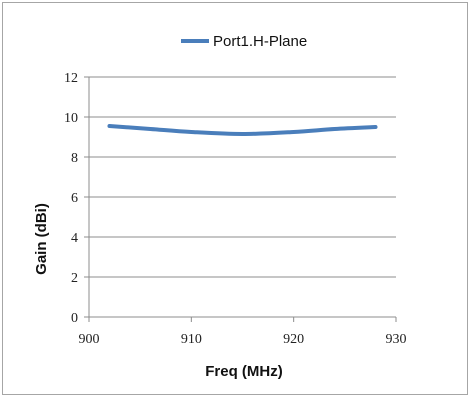  Describe the element at coordinates (191, 339) in the screenshot. I see `x-tick-label: 910` at that location.